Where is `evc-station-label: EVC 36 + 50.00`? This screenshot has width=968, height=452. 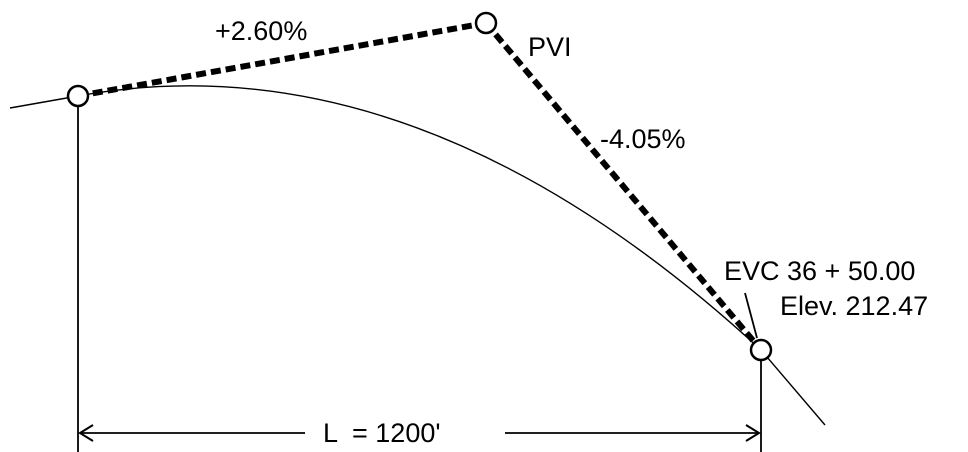 evc-station-label: EVC 36 + 50.00 is located at coordinates (819, 271).